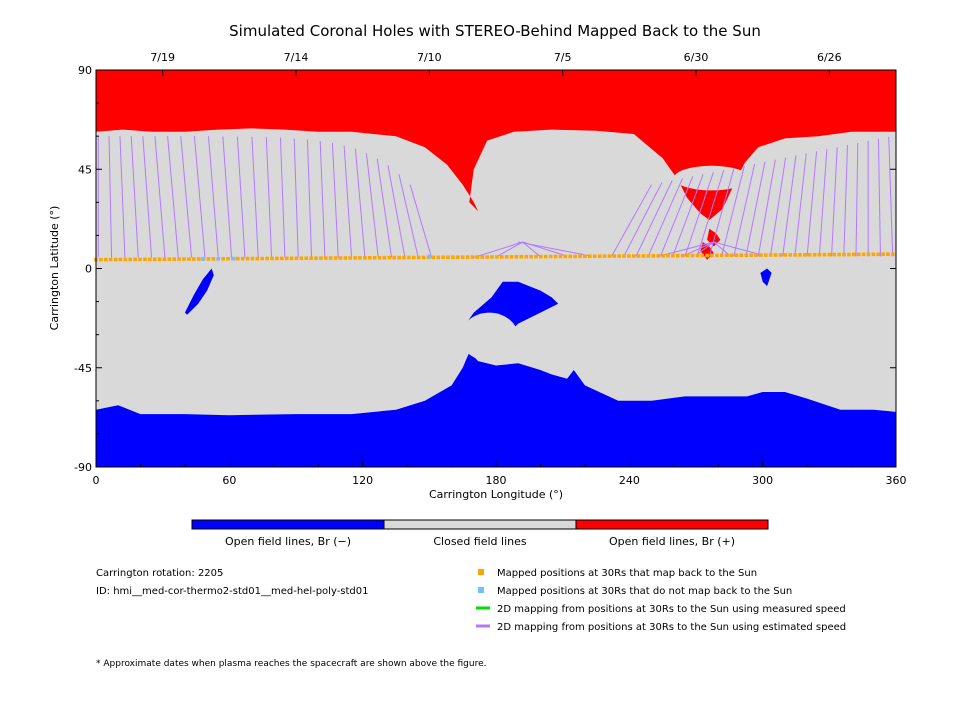 Image resolution: width=960 pixels, height=720 pixels. I want to click on x-tick-label-1: 60, so click(229, 480).